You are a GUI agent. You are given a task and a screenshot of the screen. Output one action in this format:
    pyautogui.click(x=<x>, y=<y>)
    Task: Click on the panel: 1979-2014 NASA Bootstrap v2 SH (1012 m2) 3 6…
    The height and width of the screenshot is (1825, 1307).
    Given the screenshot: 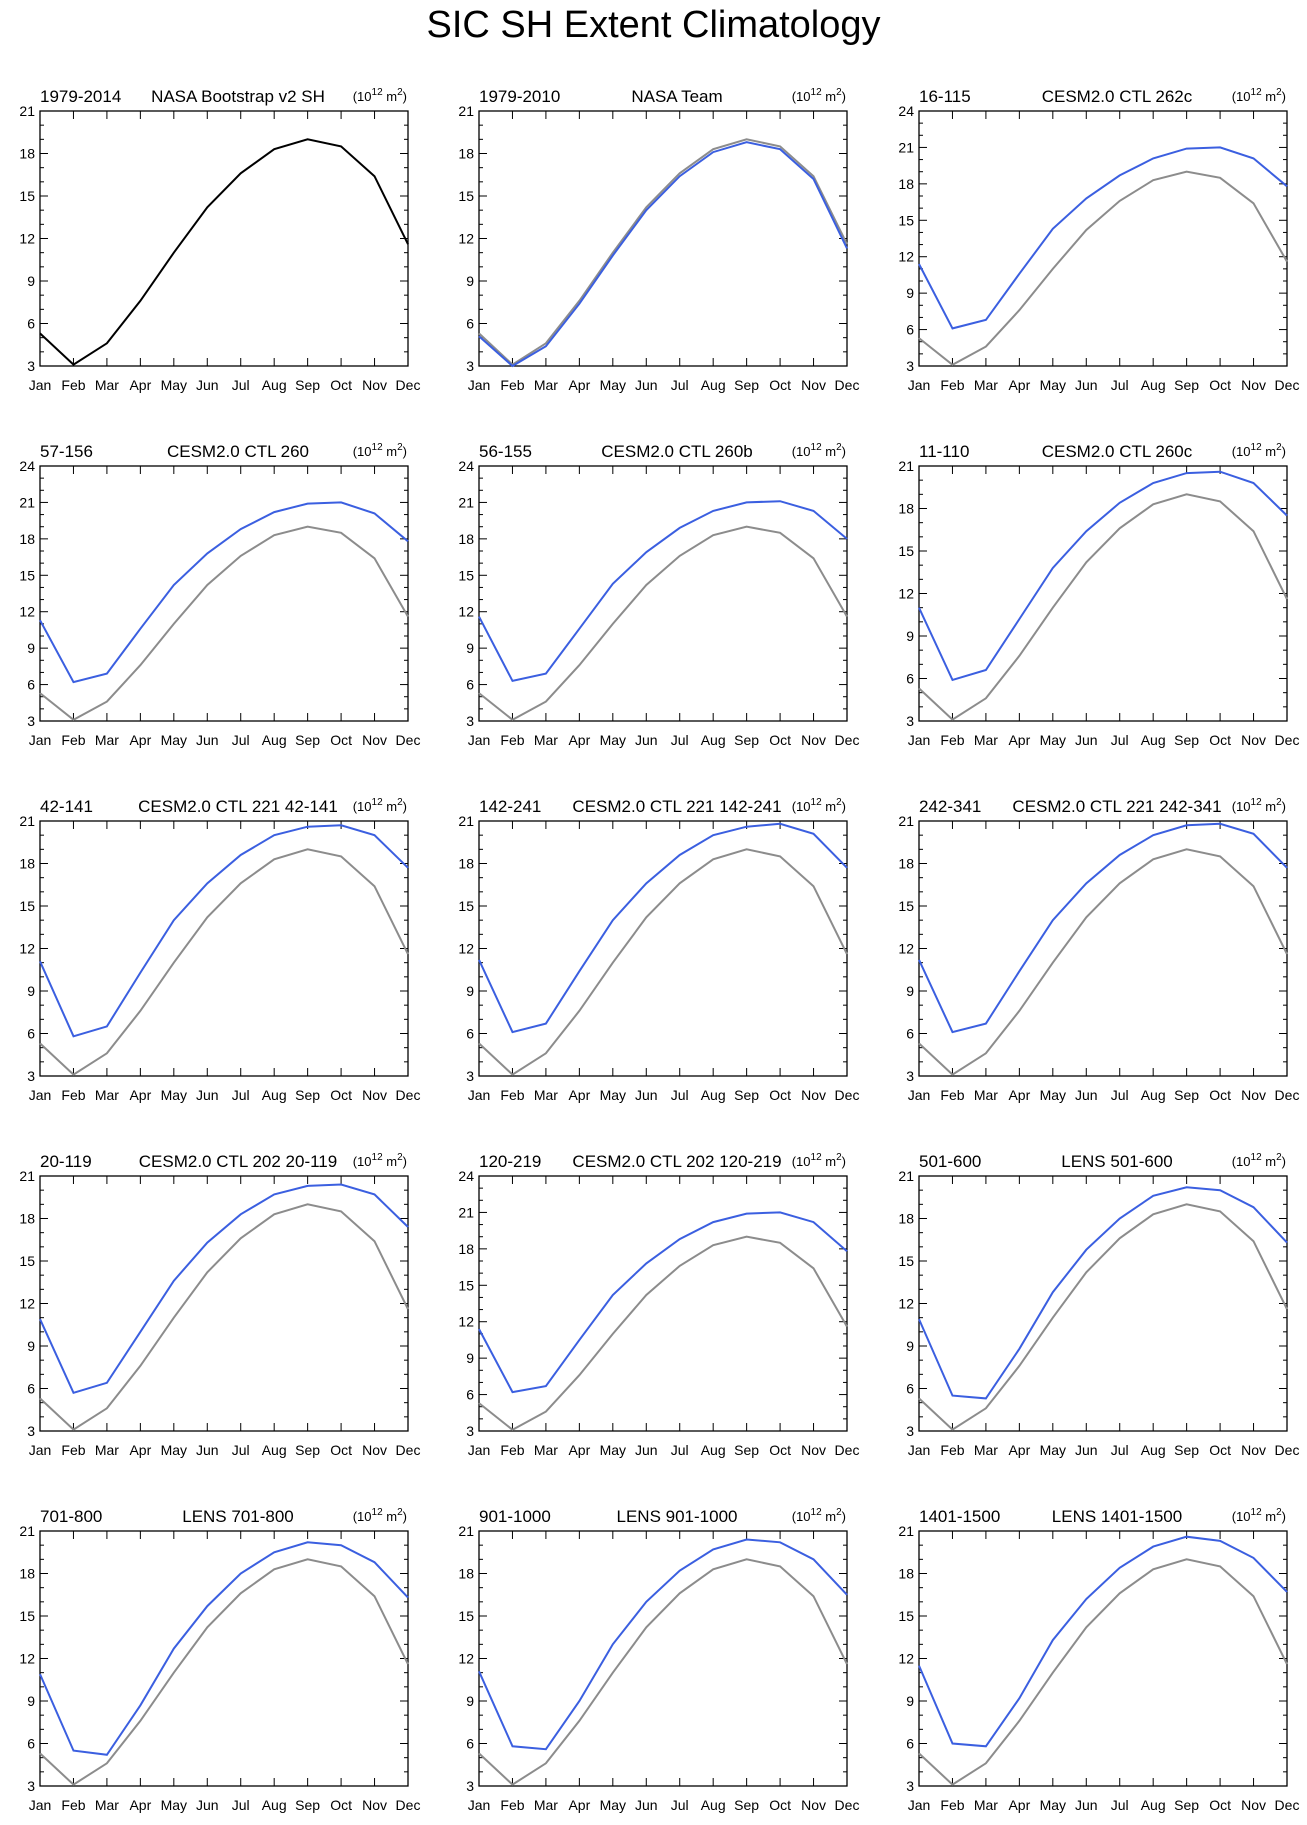 What is the action you would take?
    pyautogui.click(x=219, y=240)
    